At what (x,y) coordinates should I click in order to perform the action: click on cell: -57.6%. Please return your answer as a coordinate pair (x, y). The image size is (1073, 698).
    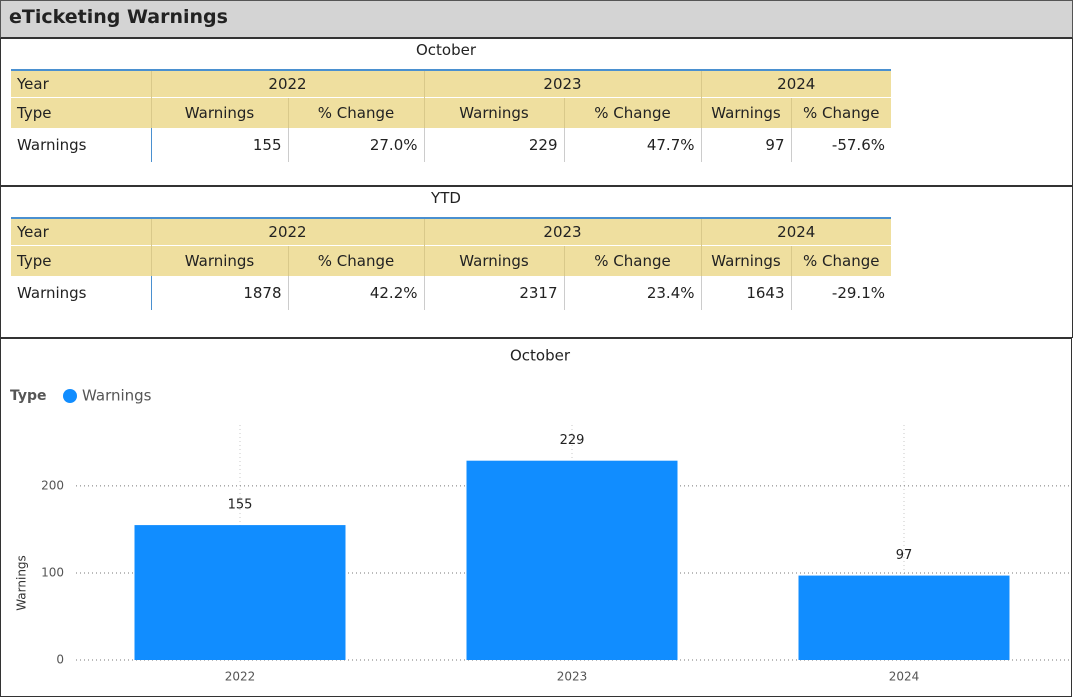
    Looking at the image, I should click on (840, 145).